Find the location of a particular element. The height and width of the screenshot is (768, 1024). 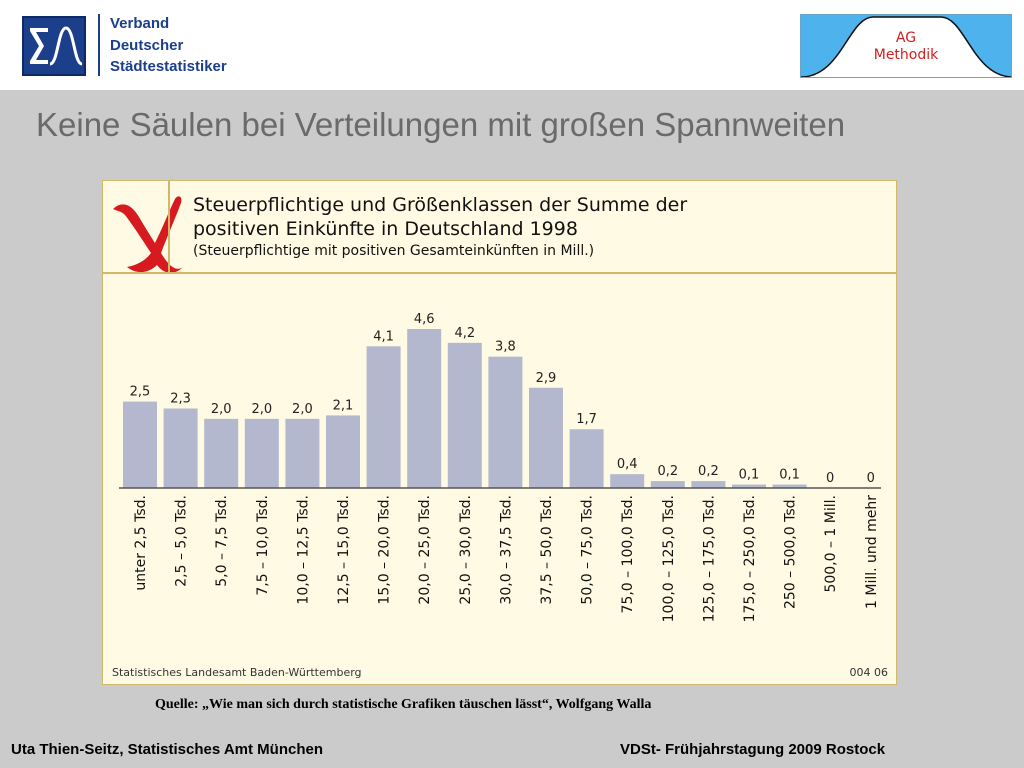

ag-logo-line-1: AG is located at coordinates (906, 38).